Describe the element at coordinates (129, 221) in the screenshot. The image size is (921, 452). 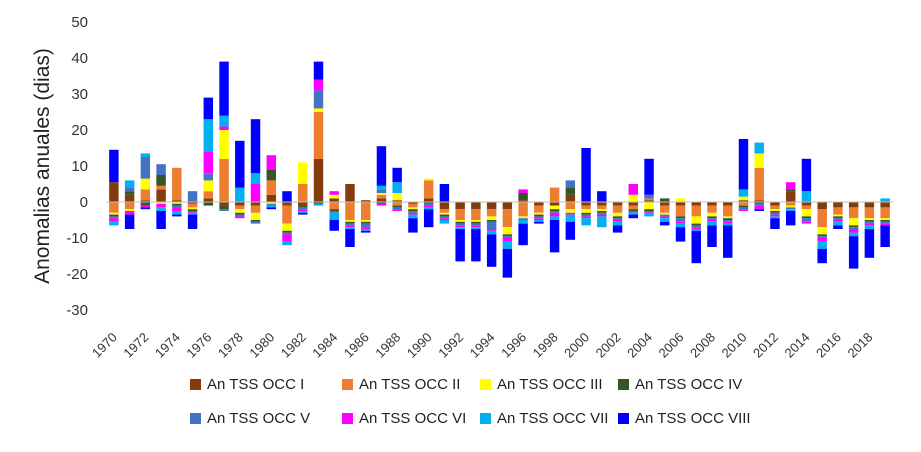
I see `bar-segment-1971-s8` at that location.